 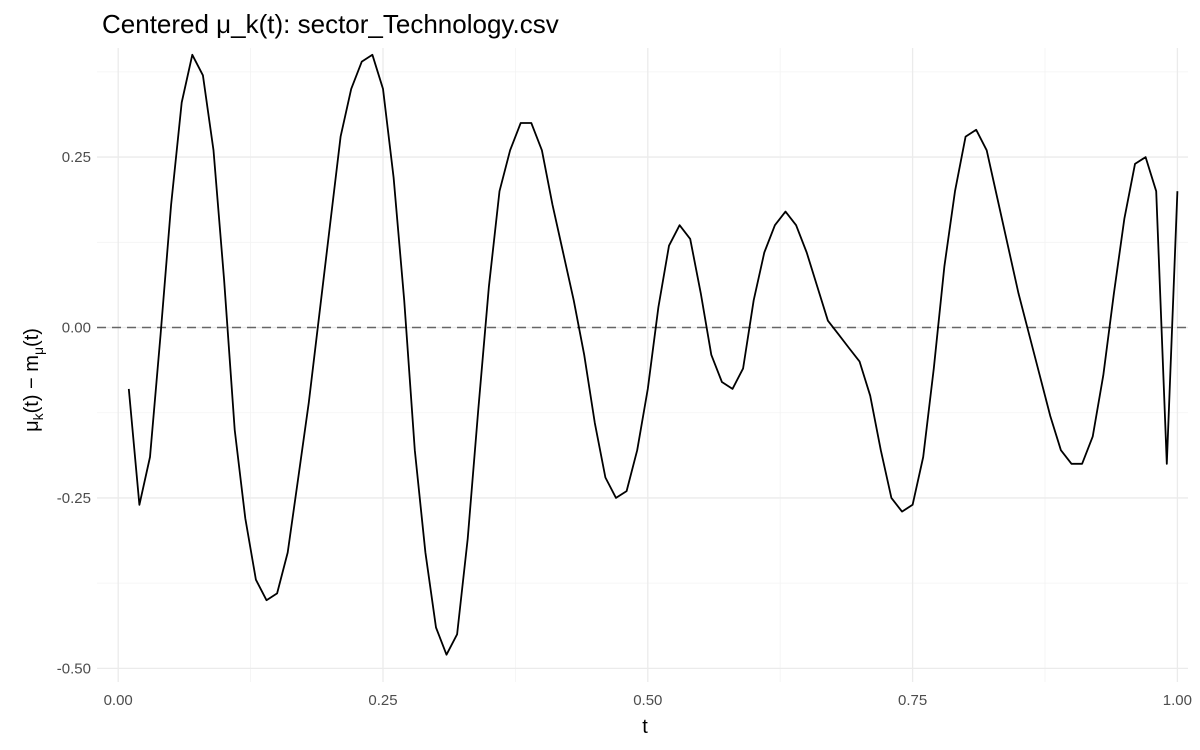 What do you see at coordinates (32, 426) in the screenshot?
I see `y-label-mu: μ` at bounding box center [32, 426].